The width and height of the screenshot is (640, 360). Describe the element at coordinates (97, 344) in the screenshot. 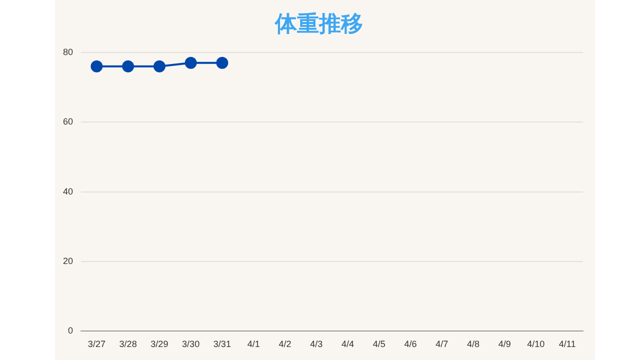

I see `x-tick-label: 3/27` at that location.